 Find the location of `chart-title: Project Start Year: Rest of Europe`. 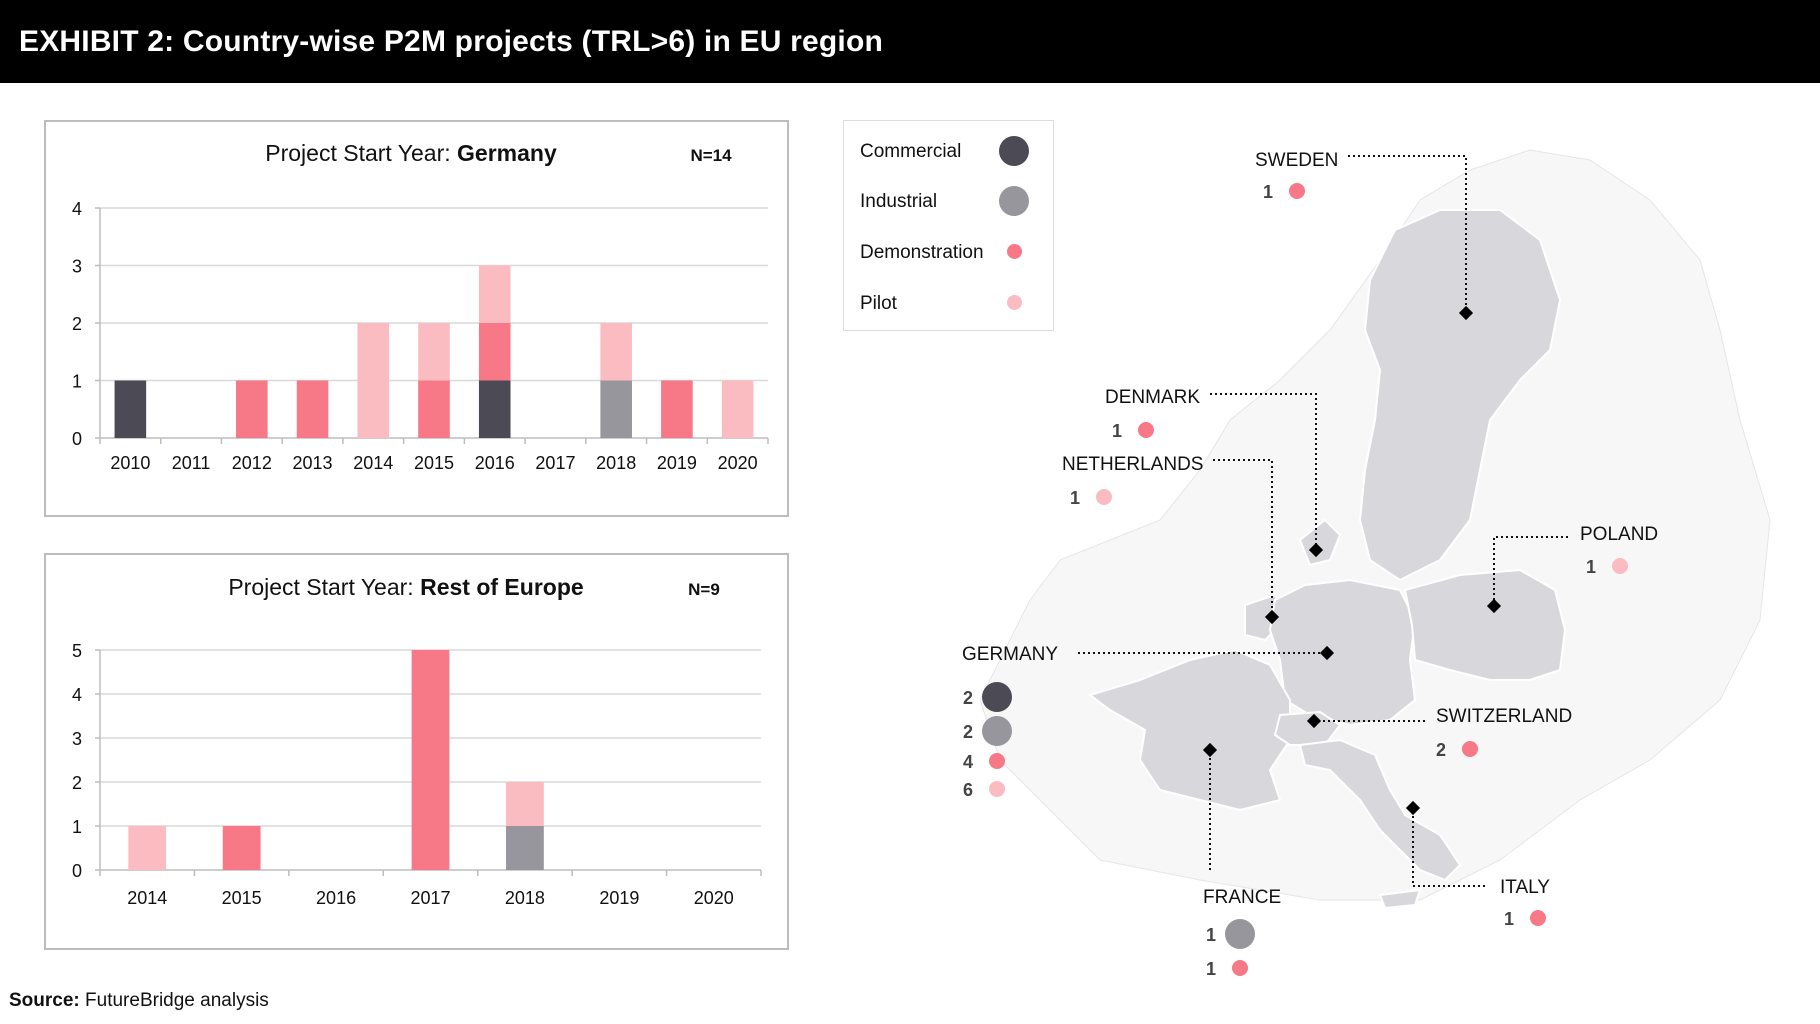

chart-title: Project Start Year: Rest of Europe is located at coordinates (405, 587).